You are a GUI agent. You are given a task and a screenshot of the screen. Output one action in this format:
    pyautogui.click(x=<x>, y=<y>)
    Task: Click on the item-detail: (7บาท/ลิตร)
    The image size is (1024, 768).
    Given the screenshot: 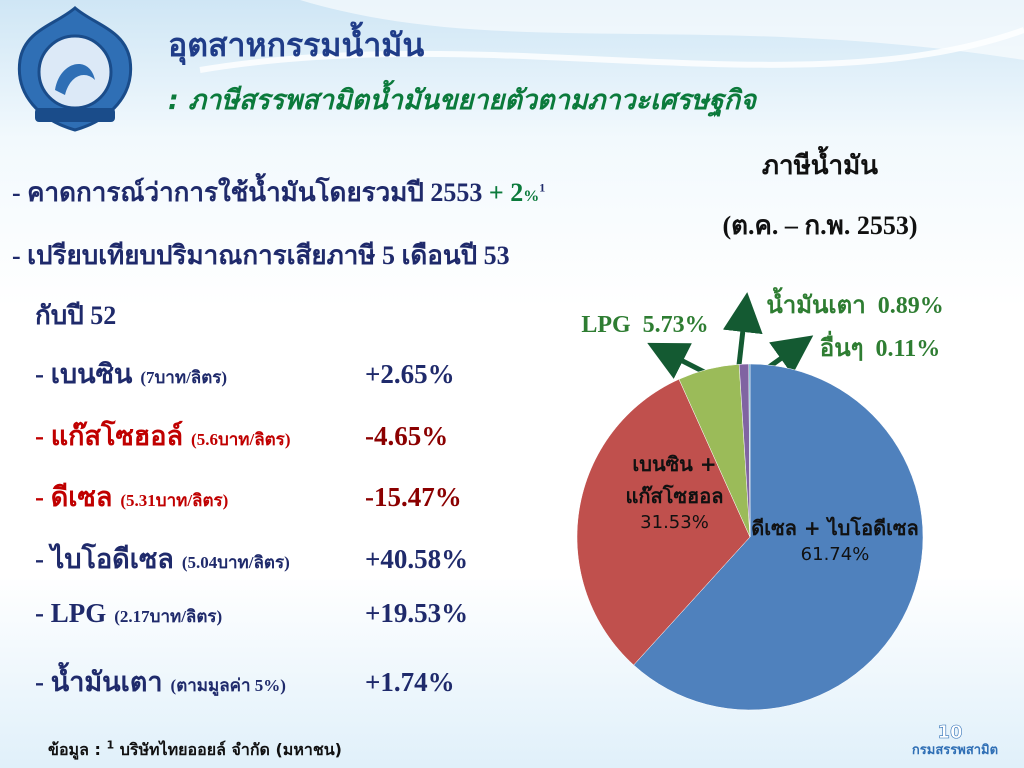 What is the action you would take?
    pyautogui.click(x=184, y=377)
    